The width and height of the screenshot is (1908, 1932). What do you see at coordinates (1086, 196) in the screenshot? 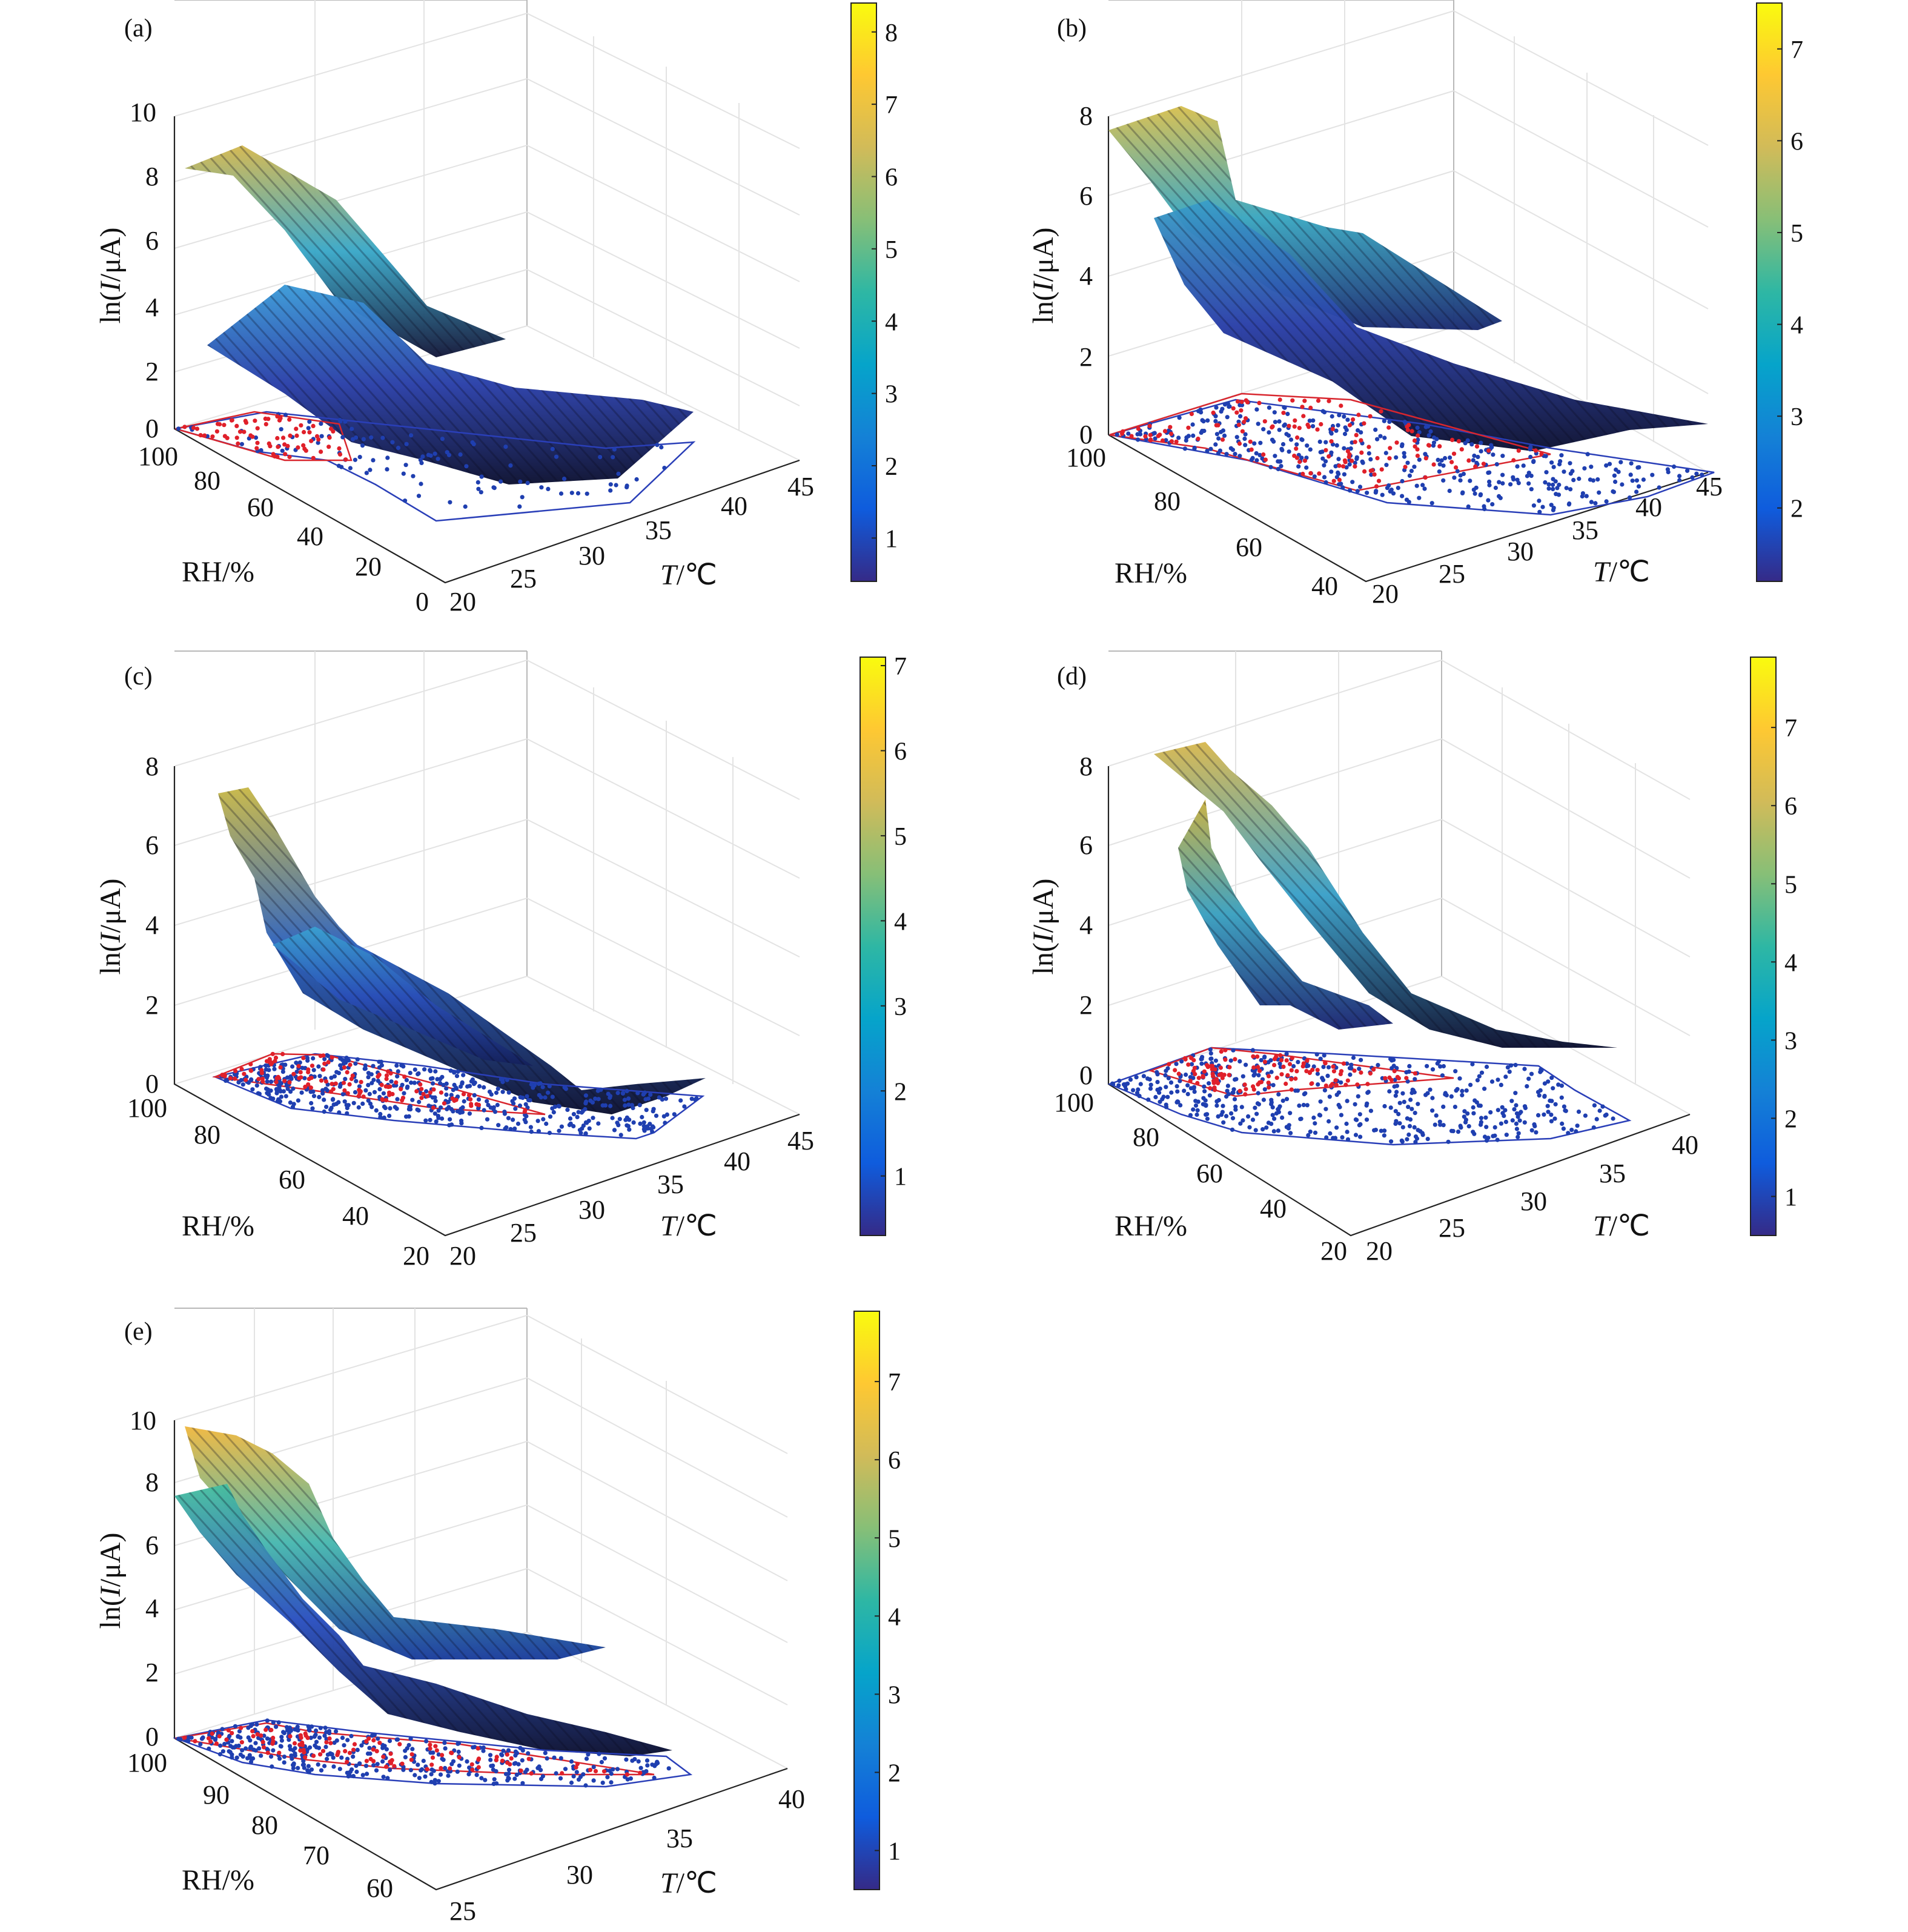
I see `z-tick-b-6: 6` at bounding box center [1086, 196].